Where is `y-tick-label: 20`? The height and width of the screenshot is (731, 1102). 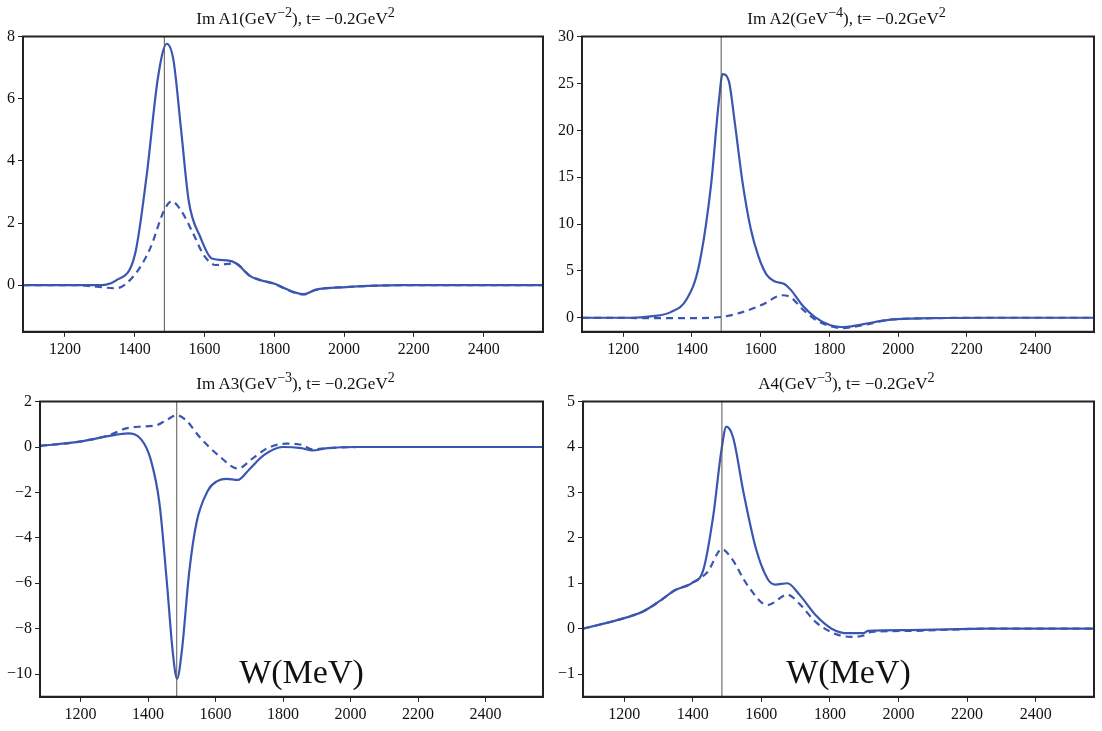
y-tick-label: 20 is located at coordinates (566, 129).